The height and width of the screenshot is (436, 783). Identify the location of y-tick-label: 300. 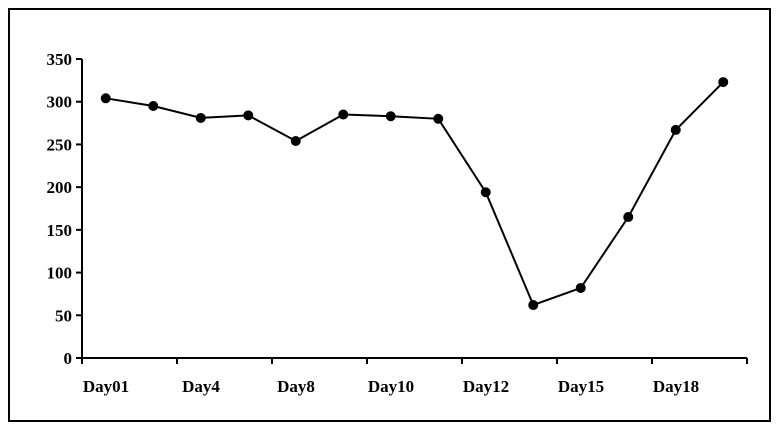
(60, 102).